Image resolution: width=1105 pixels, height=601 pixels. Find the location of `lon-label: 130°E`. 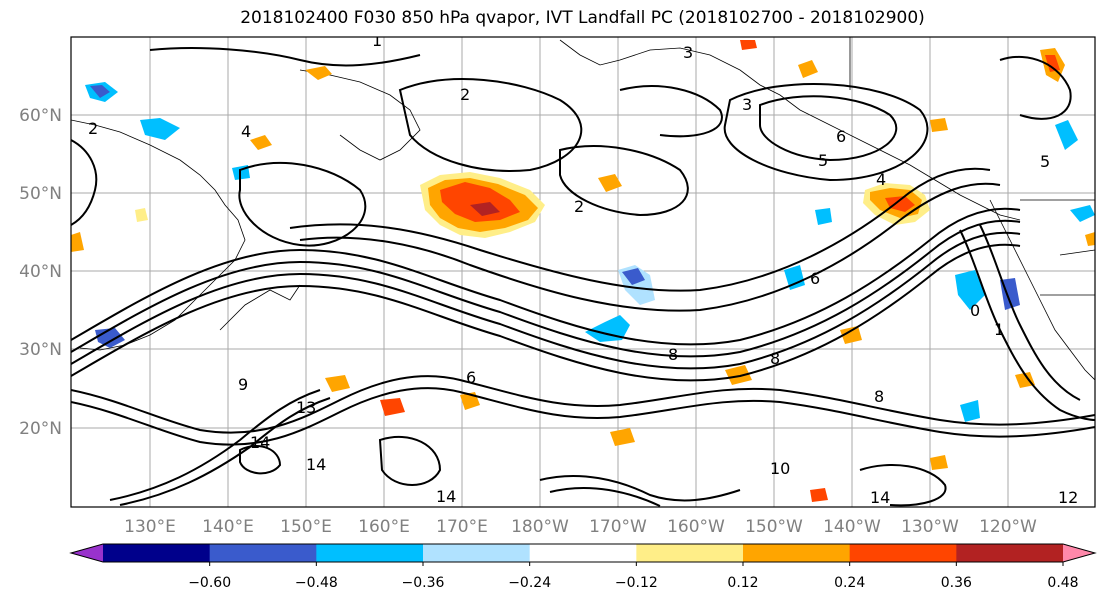

lon-label: 130°E is located at coordinates (150, 527).